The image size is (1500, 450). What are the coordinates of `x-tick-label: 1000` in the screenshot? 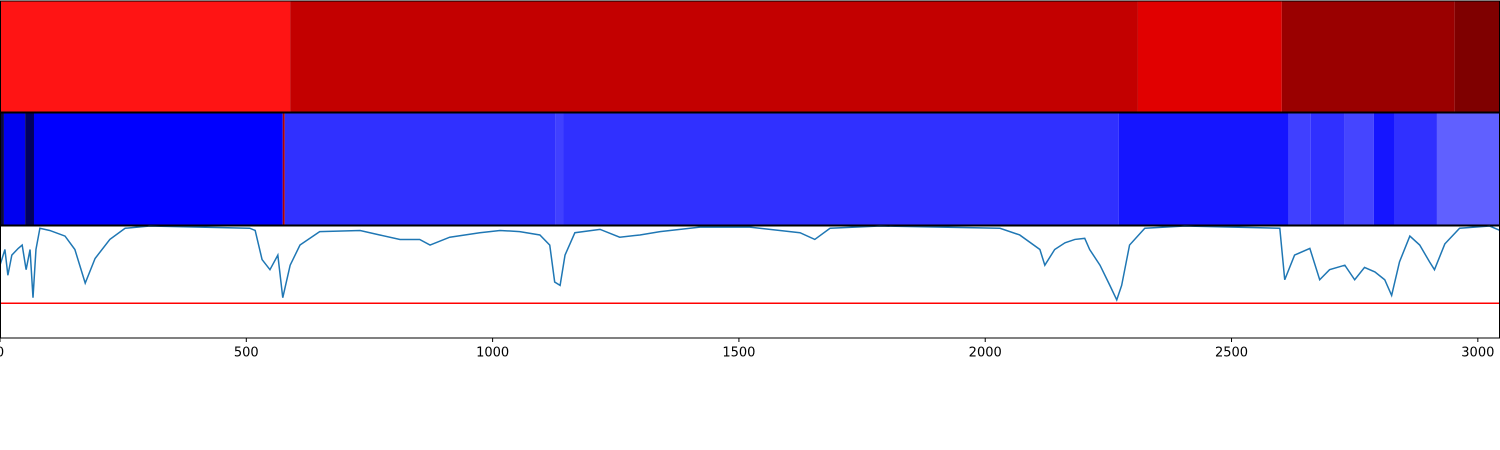 It's located at (492, 353).